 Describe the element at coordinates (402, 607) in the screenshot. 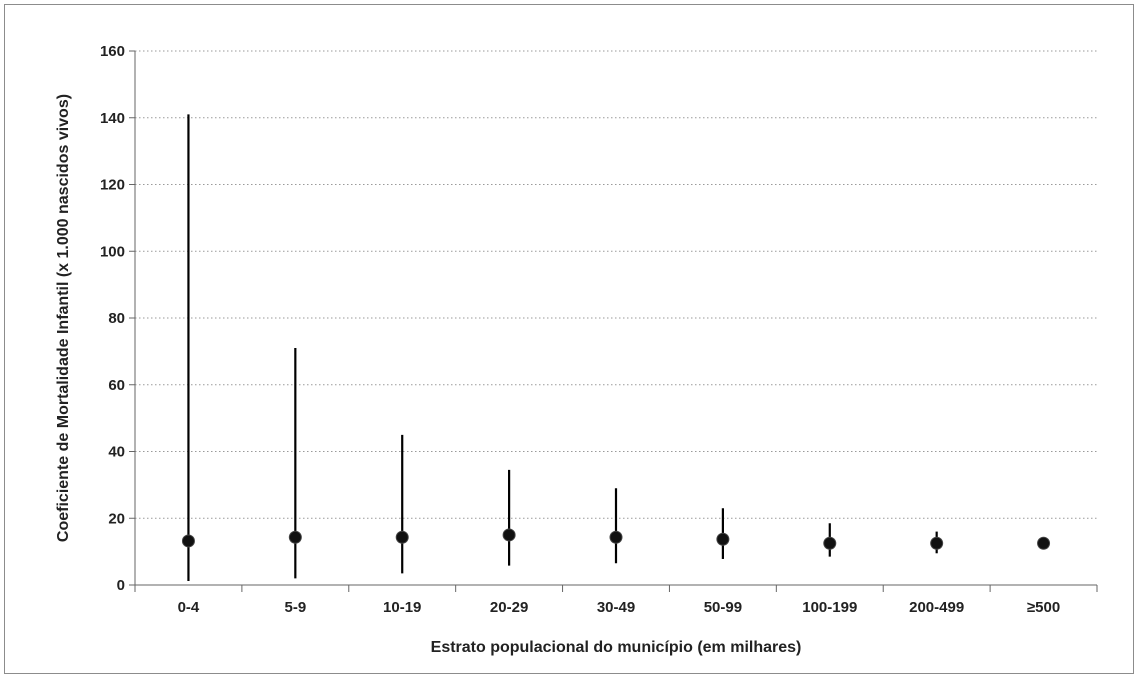

I see `x-tick-label: 10-19` at that location.